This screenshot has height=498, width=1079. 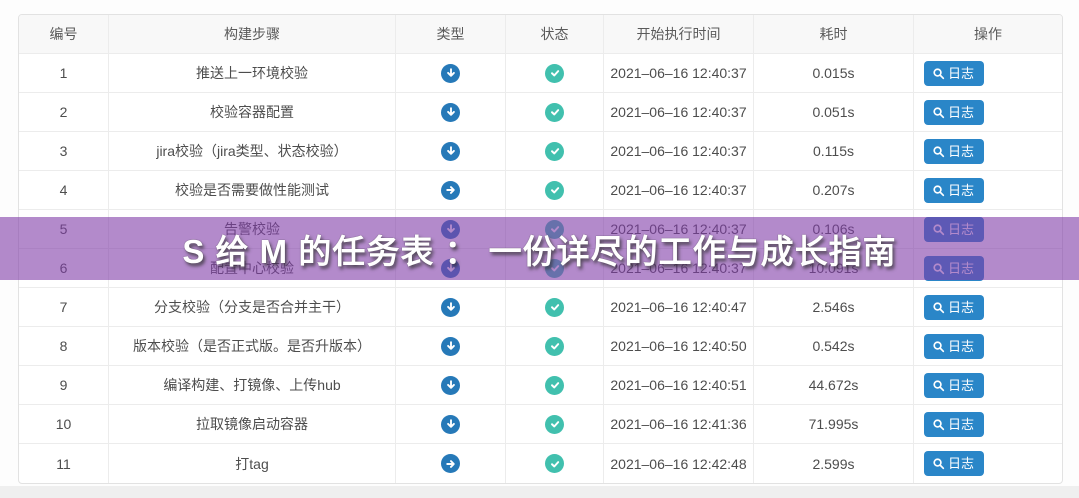 What do you see at coordinates (834, 307) in the screenshot?
I see `cell-duration: 2.546s` at bounding box center [834, 307].